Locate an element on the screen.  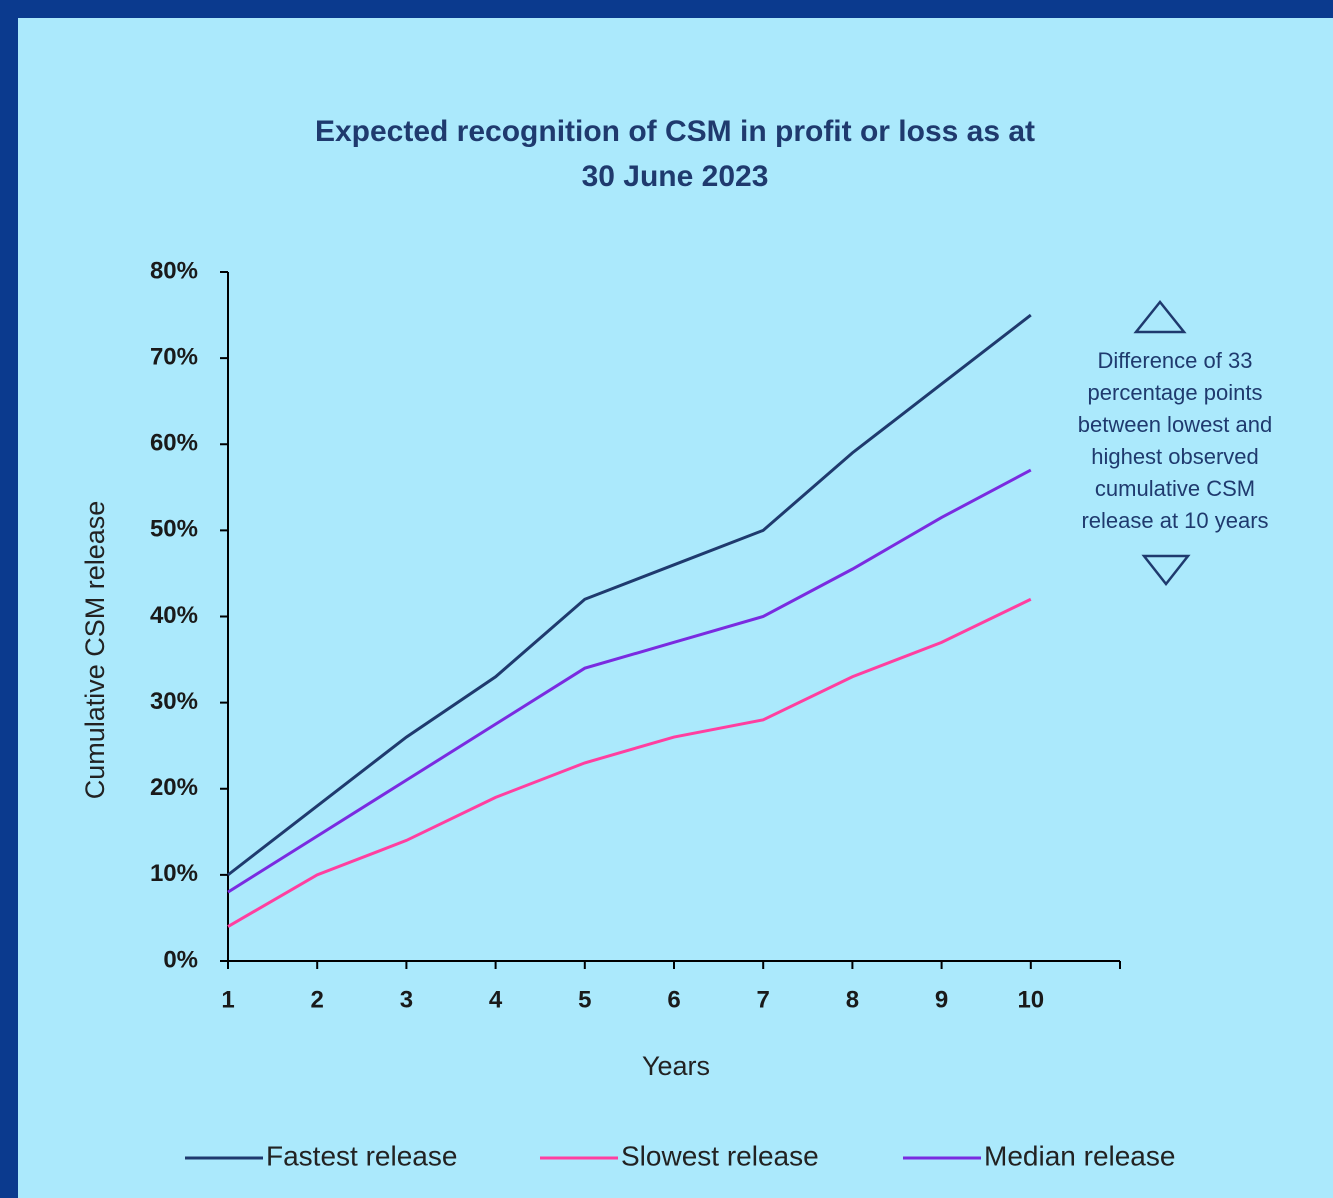
y-tick-label: 20% is located at coordinates (174, 787).